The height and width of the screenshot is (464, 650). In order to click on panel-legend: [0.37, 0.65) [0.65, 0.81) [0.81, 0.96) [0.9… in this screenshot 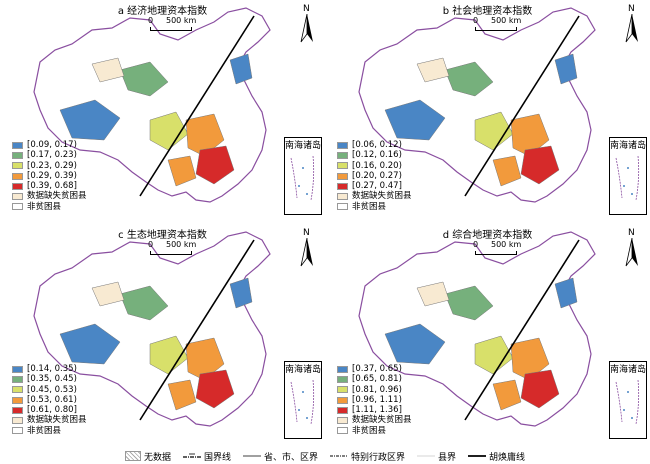, I will do `click(374, 400)`.